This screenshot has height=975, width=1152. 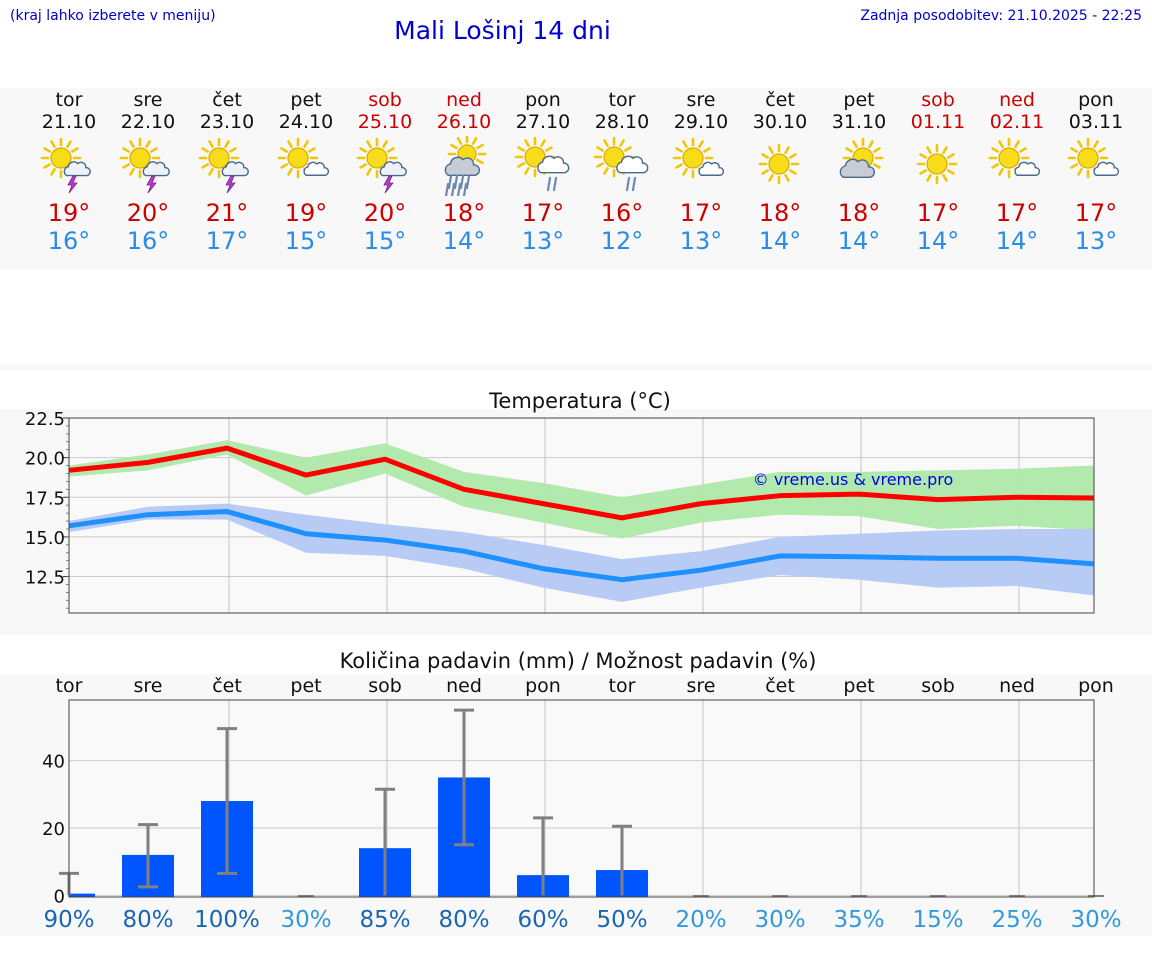 I want to click on y-tick-label: 20, so click(x=53, y=829).